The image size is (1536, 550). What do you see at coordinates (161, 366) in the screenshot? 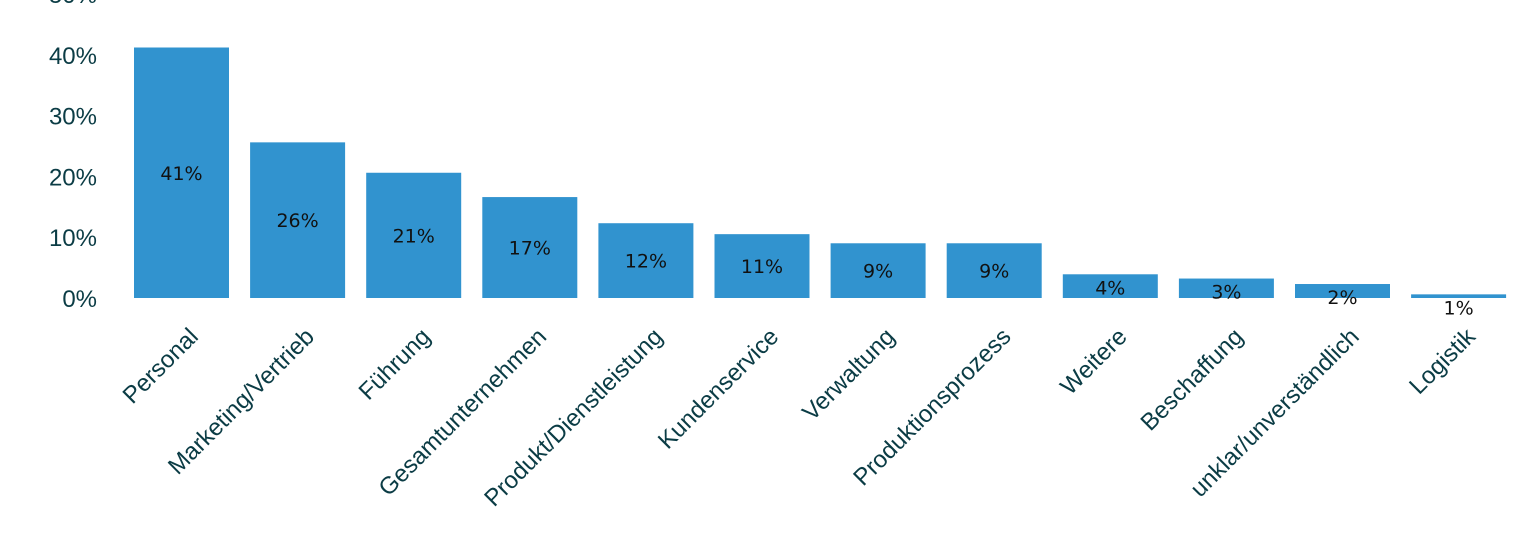
I see `x-tick-label: Personal` at bounding box center [161, 366].